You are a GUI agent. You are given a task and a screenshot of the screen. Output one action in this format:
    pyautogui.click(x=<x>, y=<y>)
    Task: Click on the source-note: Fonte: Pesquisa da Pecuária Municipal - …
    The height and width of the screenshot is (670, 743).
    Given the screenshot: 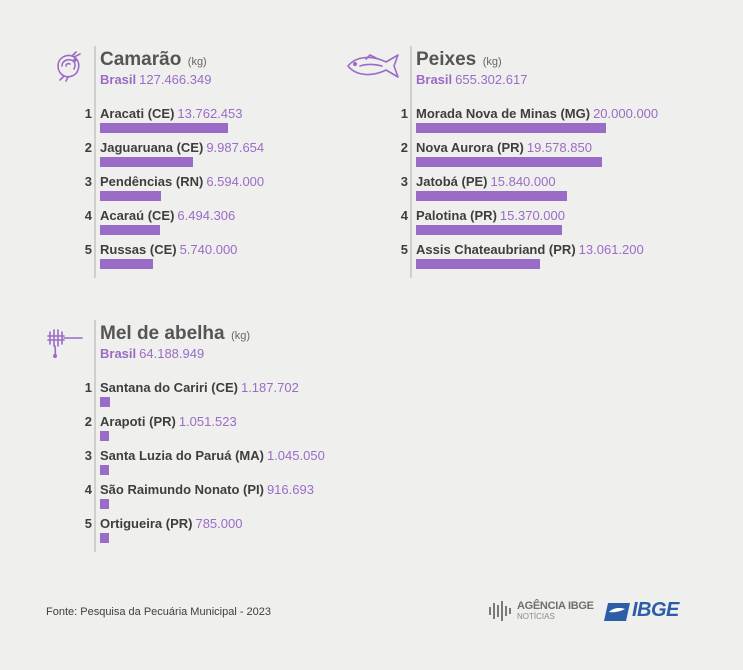 What is the action you would take?
    pyautogui.click(x=159, y=612)
    